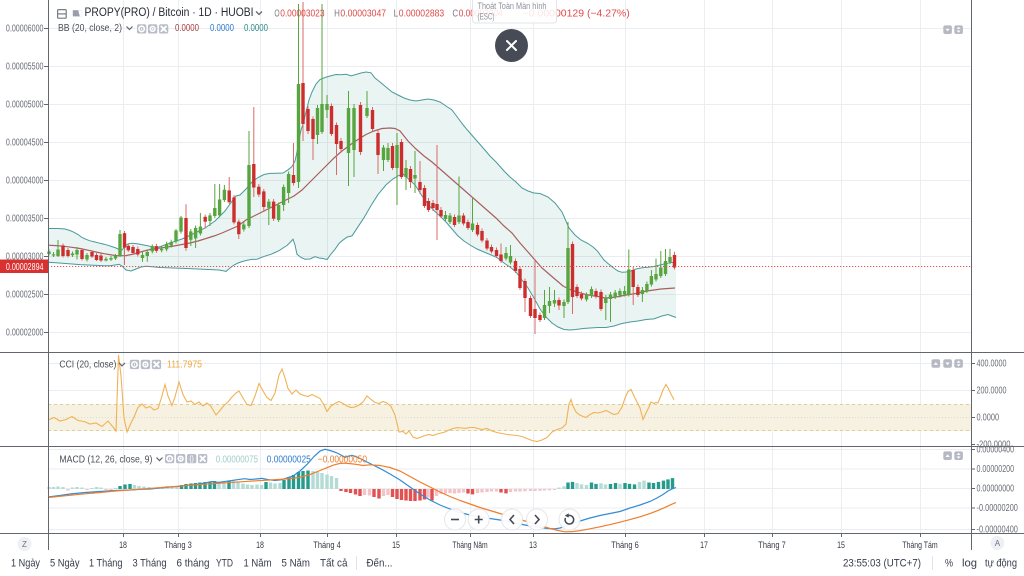  What do you see at coordinates (105, 459) in the screenshot?
I see `svg-text: MACD (12, 26, close, 9)` at bounding box center [105, 459].